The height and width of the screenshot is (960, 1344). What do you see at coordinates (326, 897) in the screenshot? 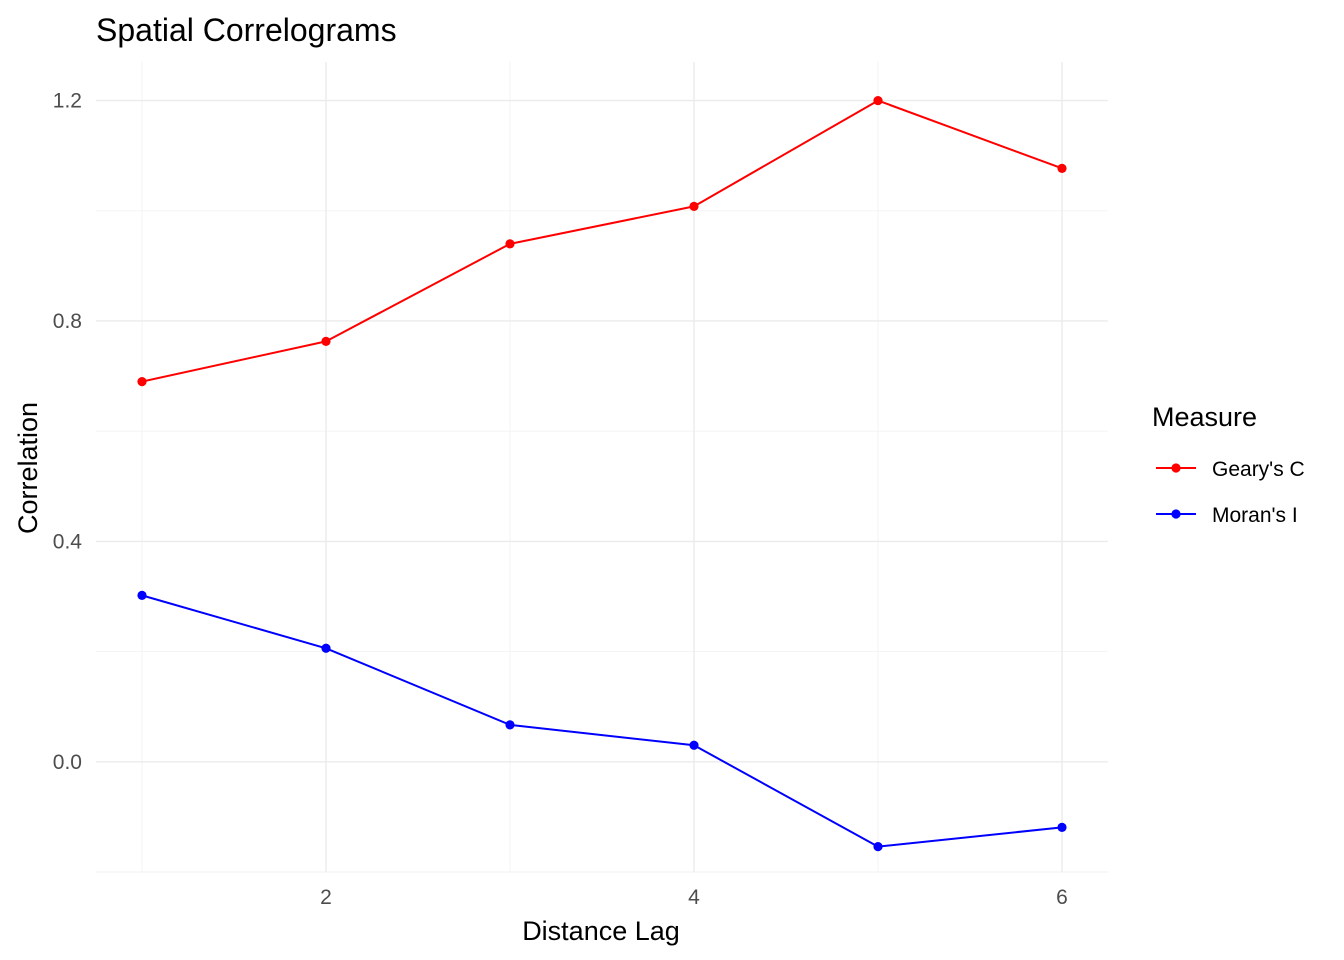
I see `x-tick-label: 2` at bounding box center [326, 897].